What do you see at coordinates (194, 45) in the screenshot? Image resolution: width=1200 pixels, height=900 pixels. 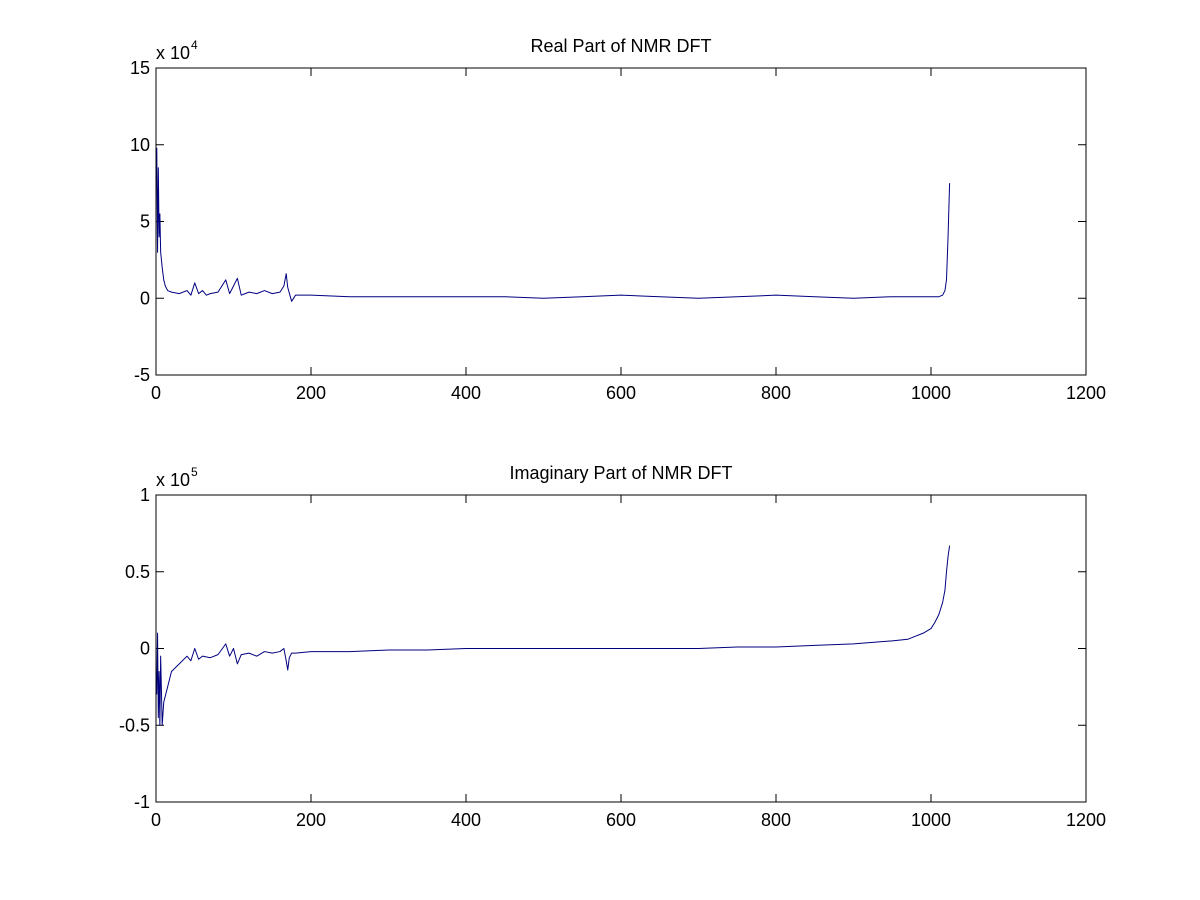 I see `y-multiplier-exponent: 4` at bounding box center [194, 45].